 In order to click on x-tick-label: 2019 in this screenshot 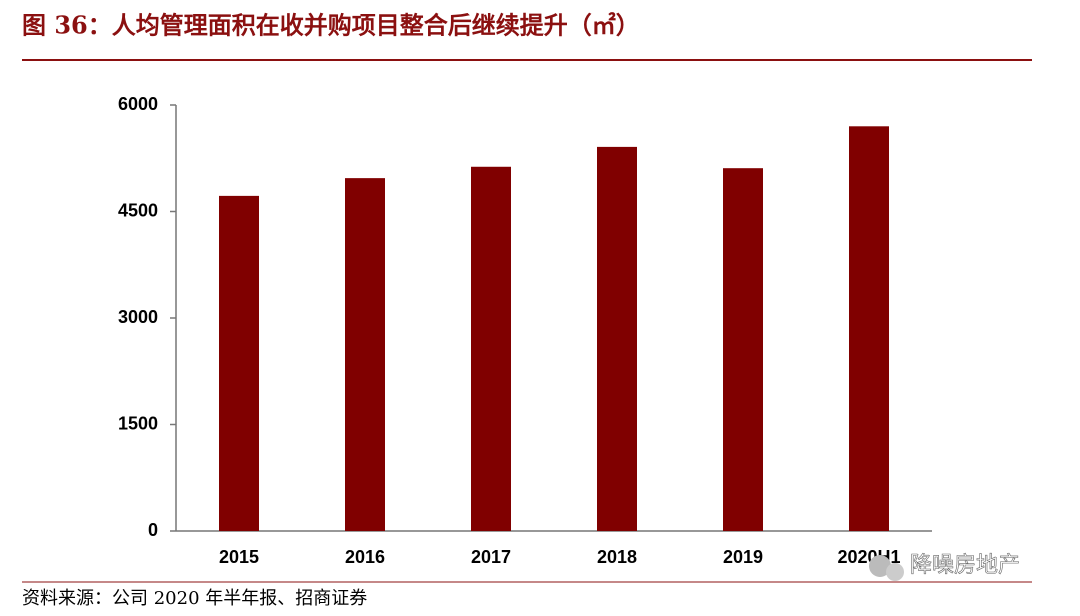, I will do `click(743, 557)`.